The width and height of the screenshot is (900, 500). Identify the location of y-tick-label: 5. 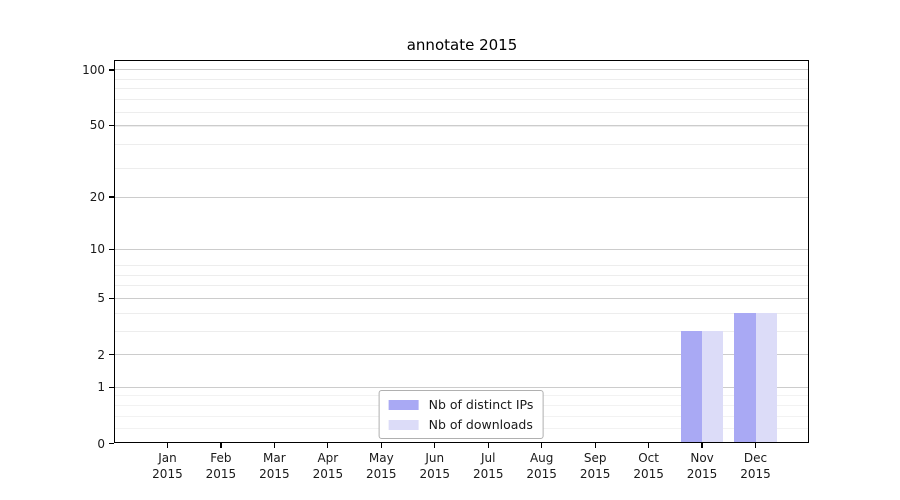
(101, 298).